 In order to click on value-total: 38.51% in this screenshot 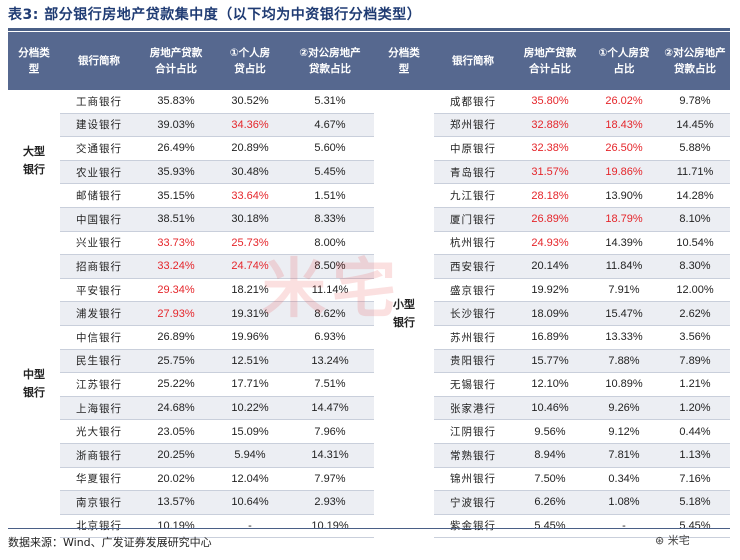, I will do `click(176, 219)`.